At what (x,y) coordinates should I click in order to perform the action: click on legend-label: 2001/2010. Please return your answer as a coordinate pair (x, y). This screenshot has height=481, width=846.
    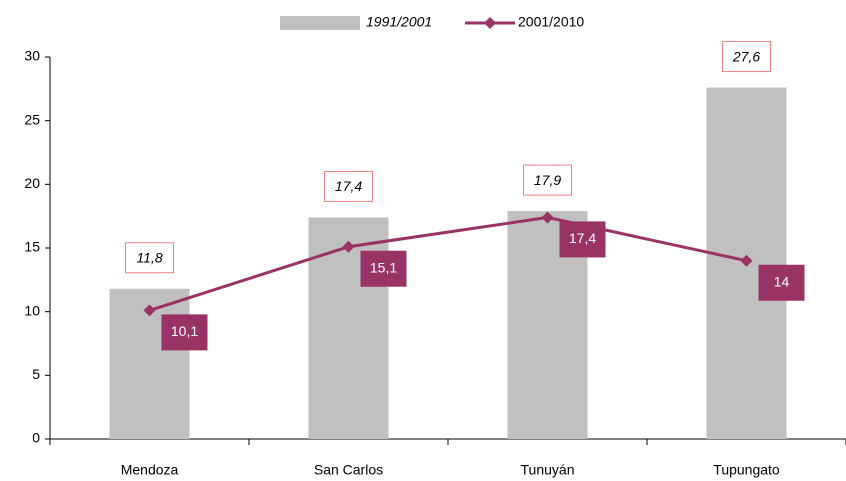
    Looking at the image, I should click on (551, 22).